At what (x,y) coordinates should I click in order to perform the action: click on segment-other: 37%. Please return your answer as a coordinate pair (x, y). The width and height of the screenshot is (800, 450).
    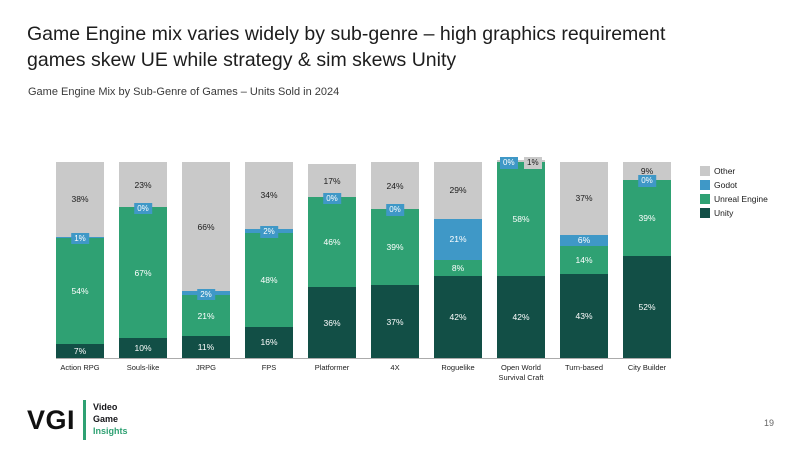
    Looking at the image, I should click on (584, 198).